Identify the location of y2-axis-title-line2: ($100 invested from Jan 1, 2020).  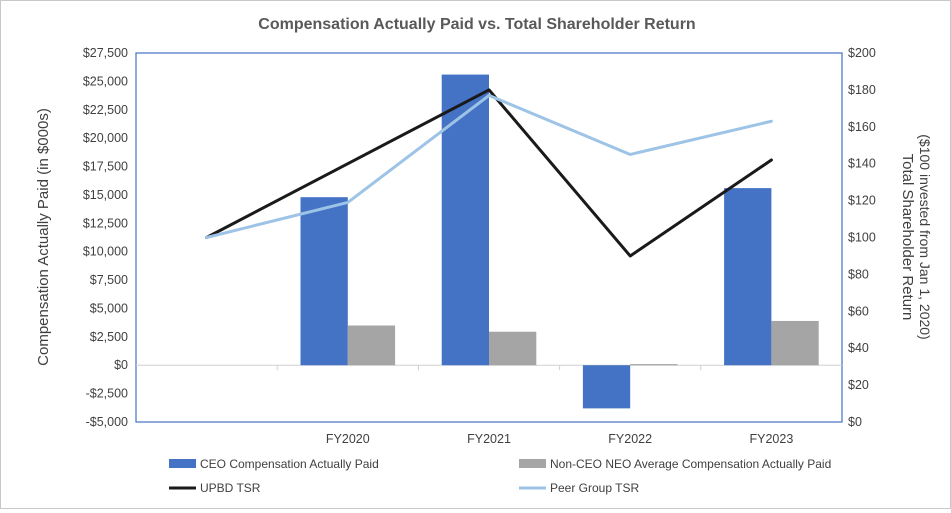
(925, 236).